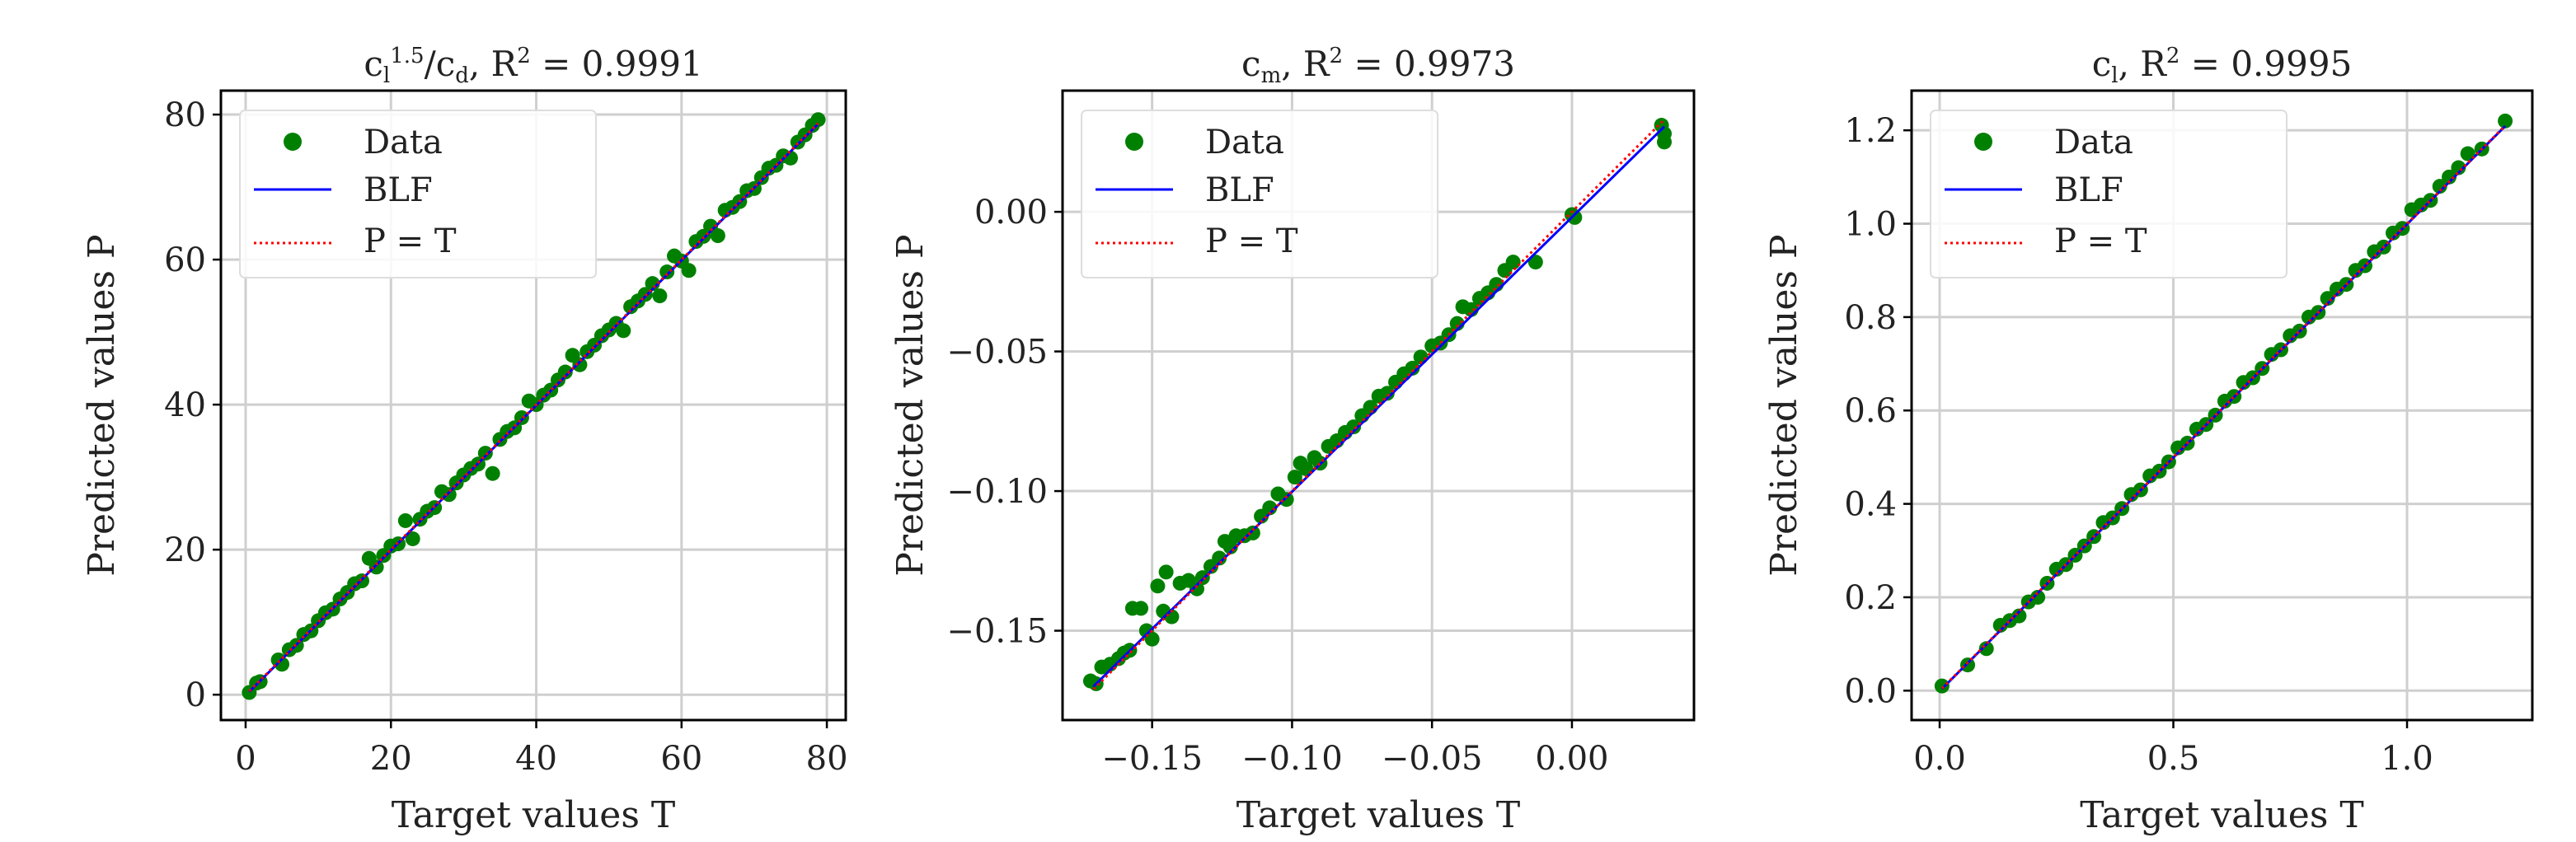  Describe the element at coordinates (1871, 505) in the screenshot. I see `y-tick-label: 0.4` at that location.